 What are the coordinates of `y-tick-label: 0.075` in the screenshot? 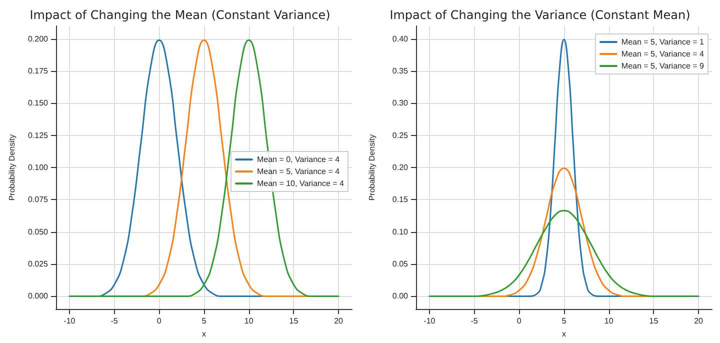 It's located at (38, 199).